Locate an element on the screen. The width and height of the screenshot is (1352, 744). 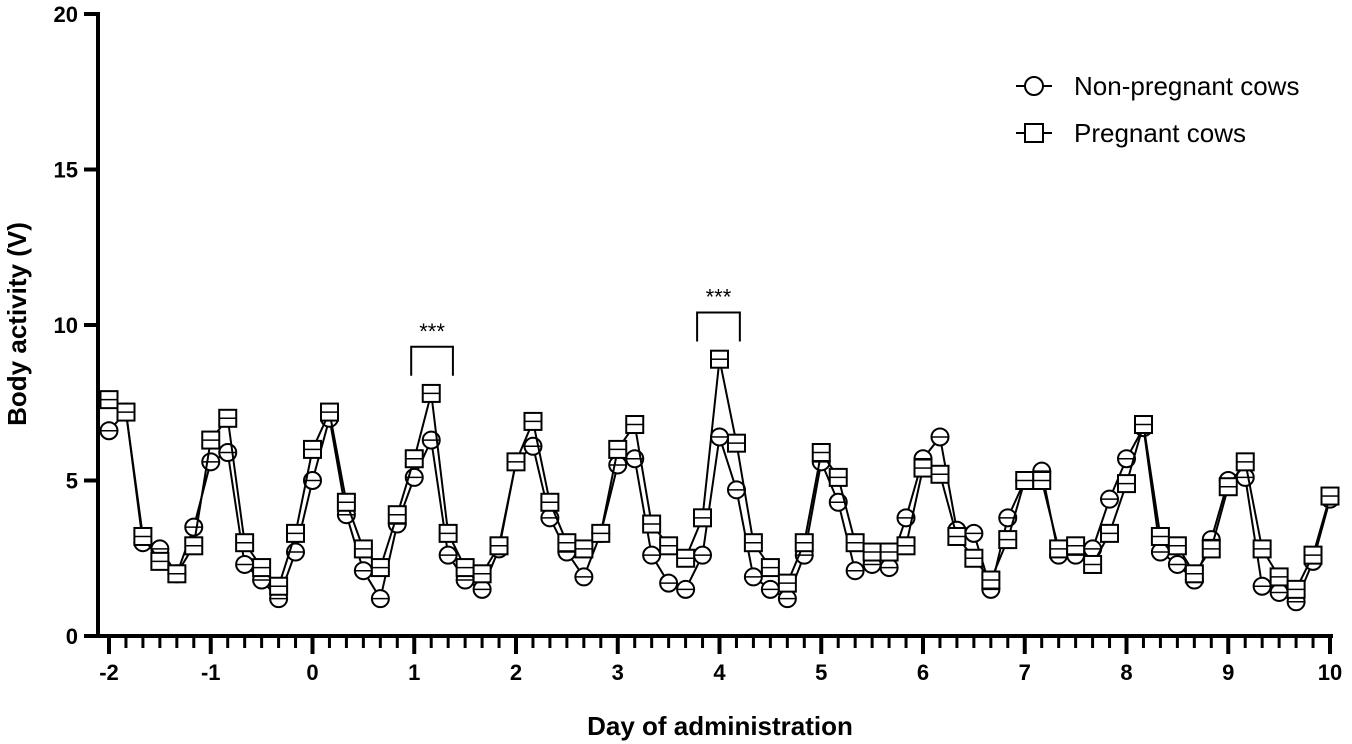
x-tick-label: 4 is located at coordinates (719, 672).